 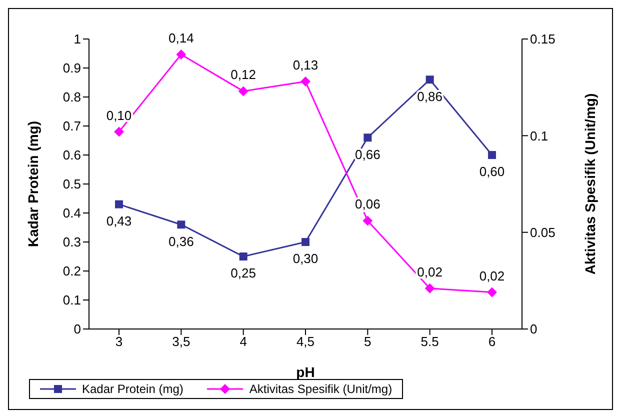 I want to click on x-tick-label: 4,5, so click(x=305, y=342).